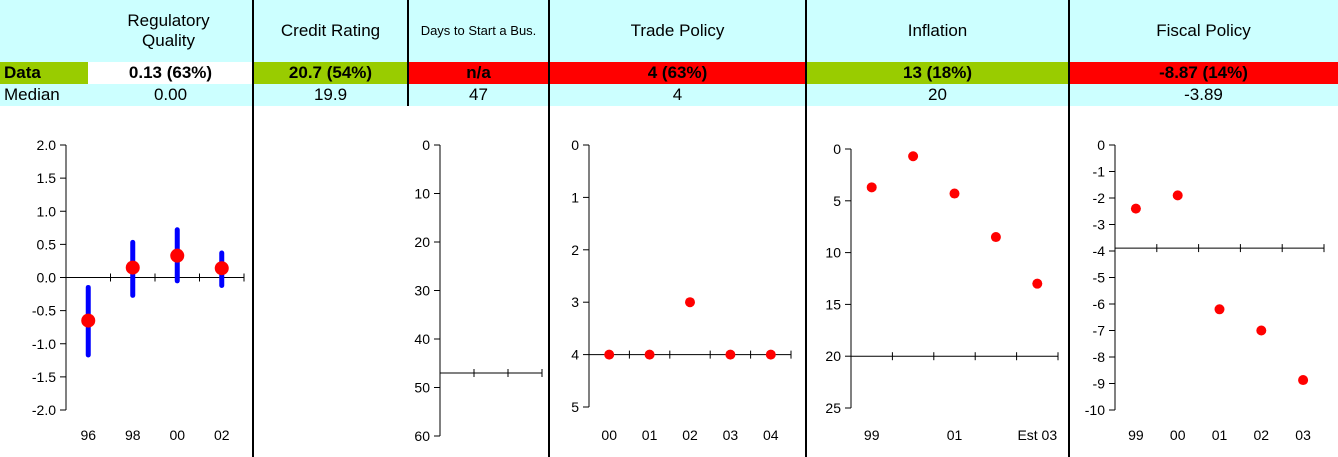 This screenshot has height=457, width=1338. Describe the element at coordinates (1099, 198) in the screenshot. I see `y-tick-label: -2` at that location.